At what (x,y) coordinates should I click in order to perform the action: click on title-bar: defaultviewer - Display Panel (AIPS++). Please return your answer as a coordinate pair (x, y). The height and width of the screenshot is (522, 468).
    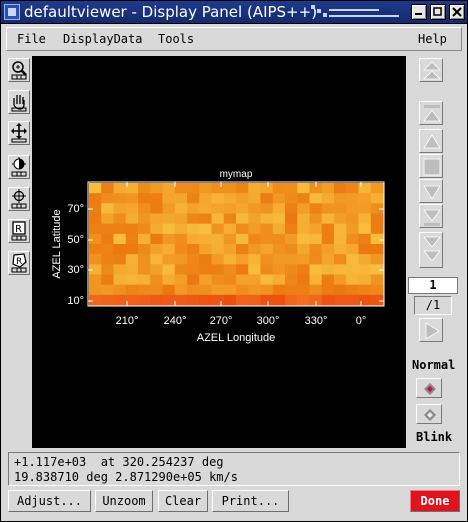
    Looking at the image, I should click on (234, 12).